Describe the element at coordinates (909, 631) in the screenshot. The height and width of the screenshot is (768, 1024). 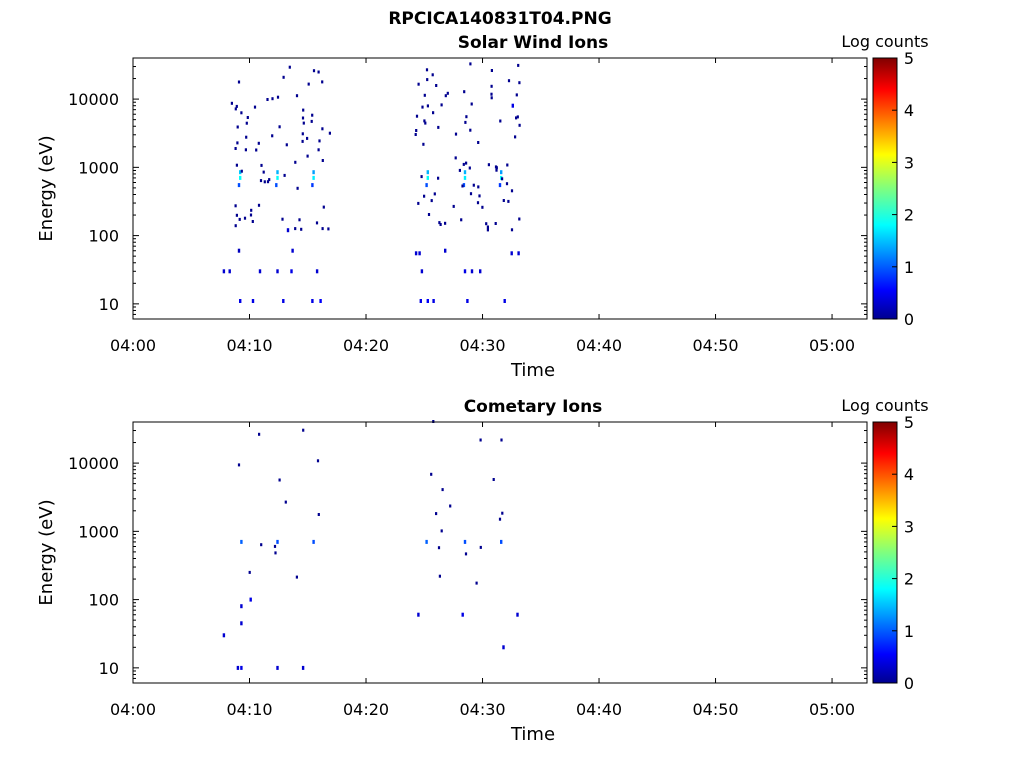
I see `colorbar-tick-label: 1` at that location.